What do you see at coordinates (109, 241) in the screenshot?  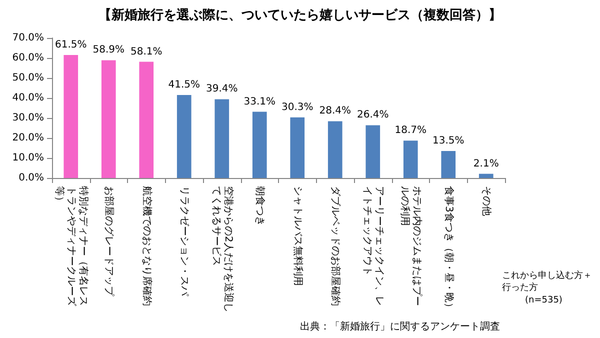 I see `x-tick-label: お部屋のグレードアップ` at bounding box center [109, 241].